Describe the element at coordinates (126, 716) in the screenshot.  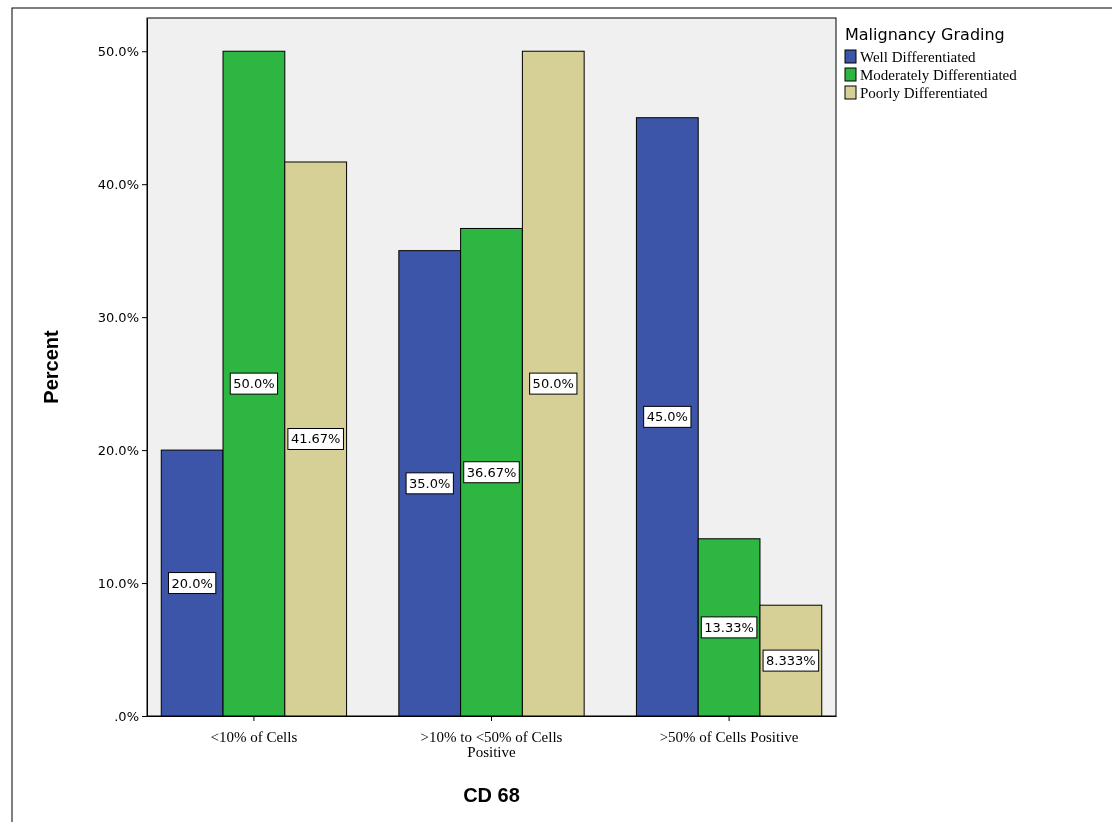
I see `y-tick-label: .0%` at that location.